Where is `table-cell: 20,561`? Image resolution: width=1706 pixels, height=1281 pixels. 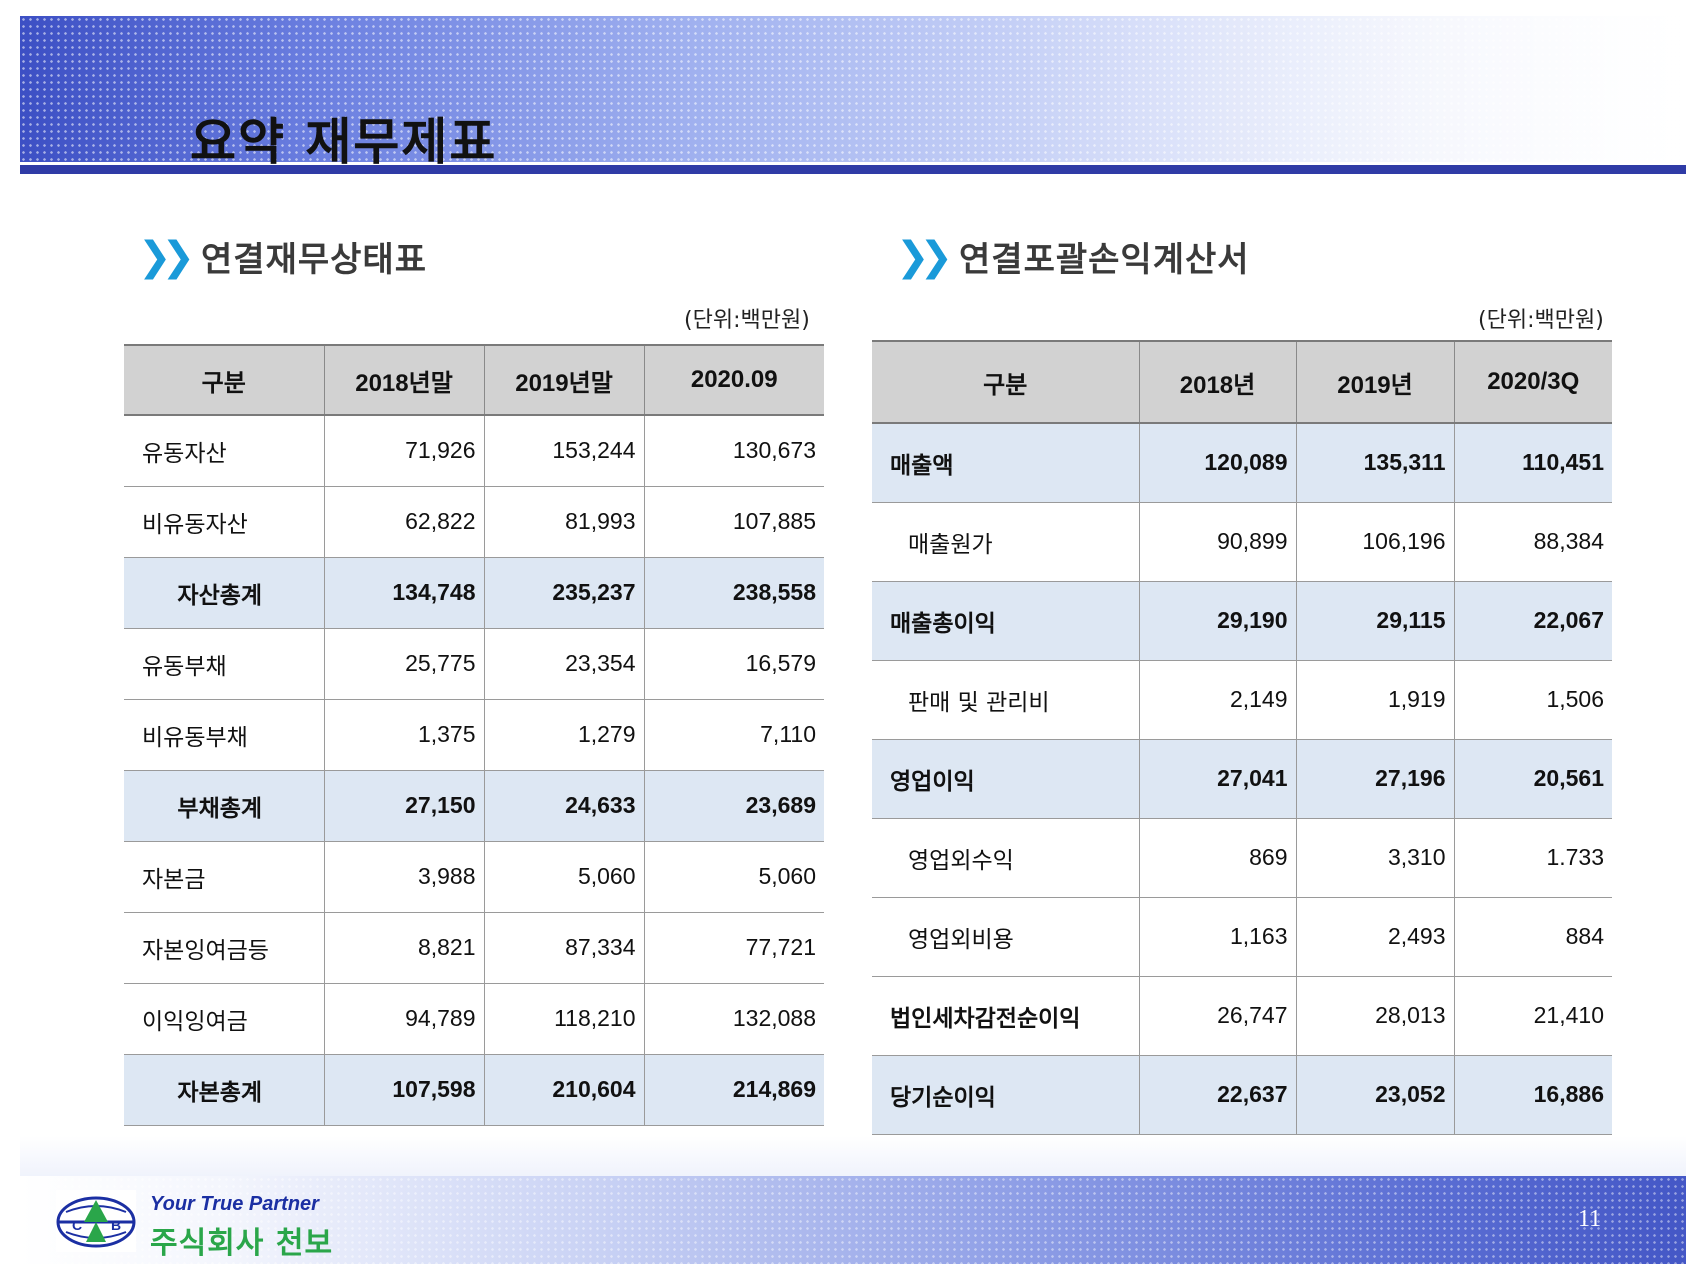 table-cell: 20,561 is located at coordinates (1532, 779).